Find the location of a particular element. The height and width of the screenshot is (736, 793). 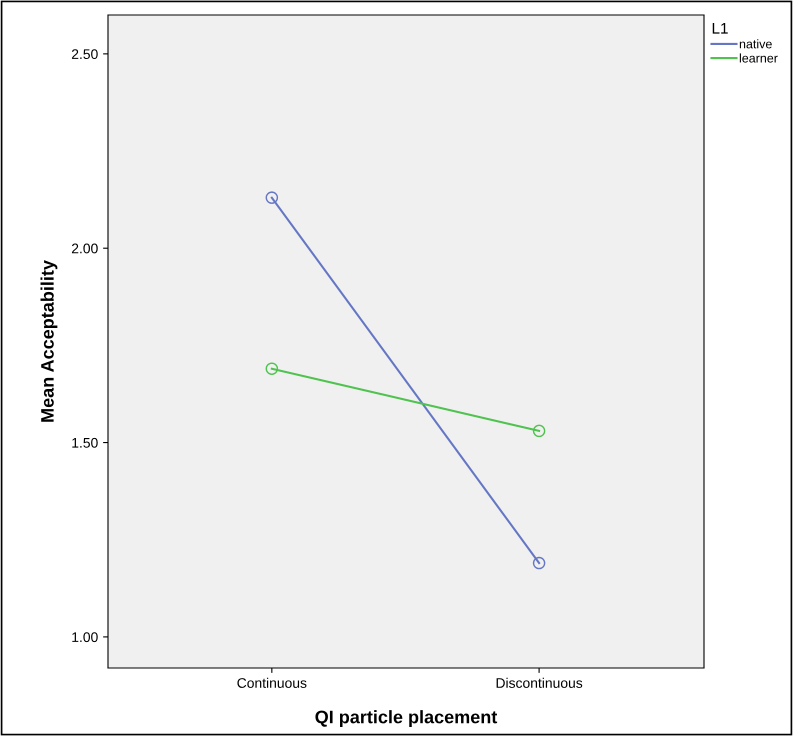

x-axis-title: QI particle placement is located at coordinates (406, 718).